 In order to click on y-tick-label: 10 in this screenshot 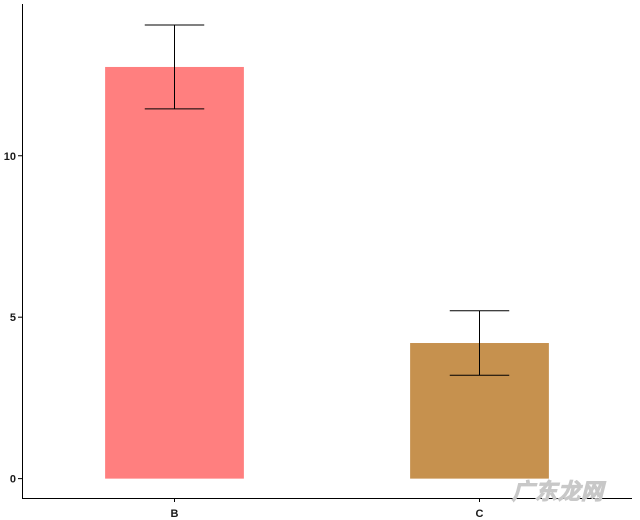, I will do `click(10, 157)`.